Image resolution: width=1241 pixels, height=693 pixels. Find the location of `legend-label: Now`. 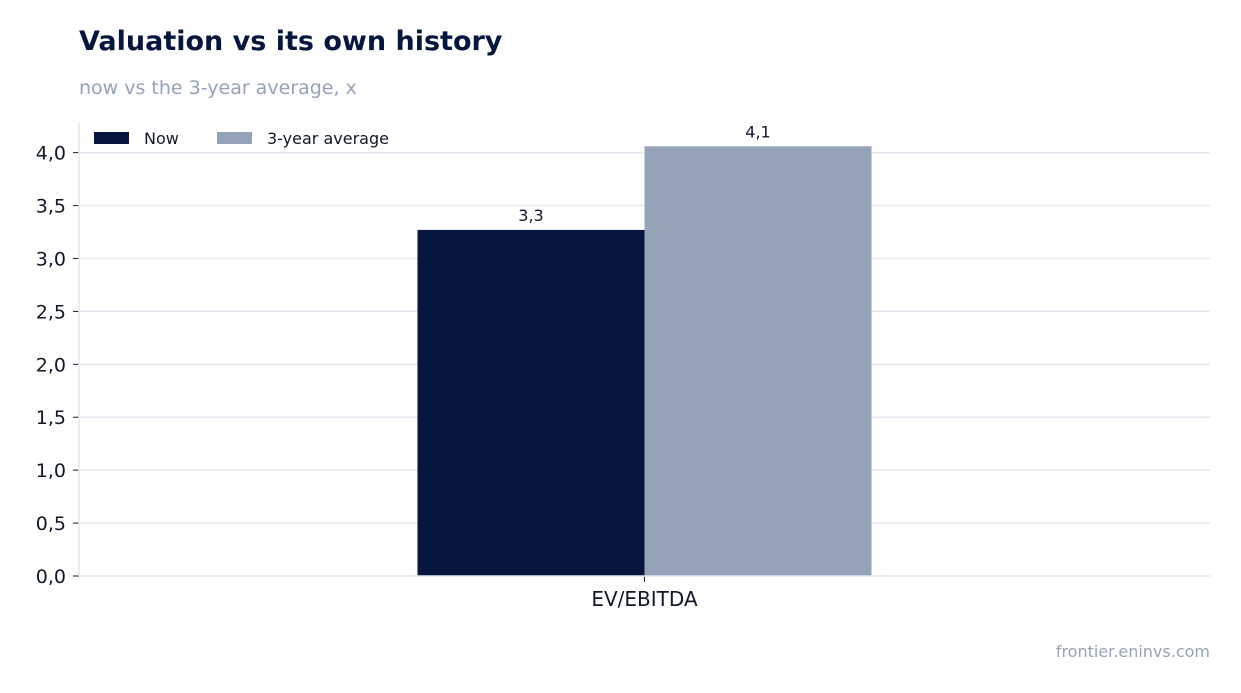

legend-label: Now is located at coordinates (161, 138).